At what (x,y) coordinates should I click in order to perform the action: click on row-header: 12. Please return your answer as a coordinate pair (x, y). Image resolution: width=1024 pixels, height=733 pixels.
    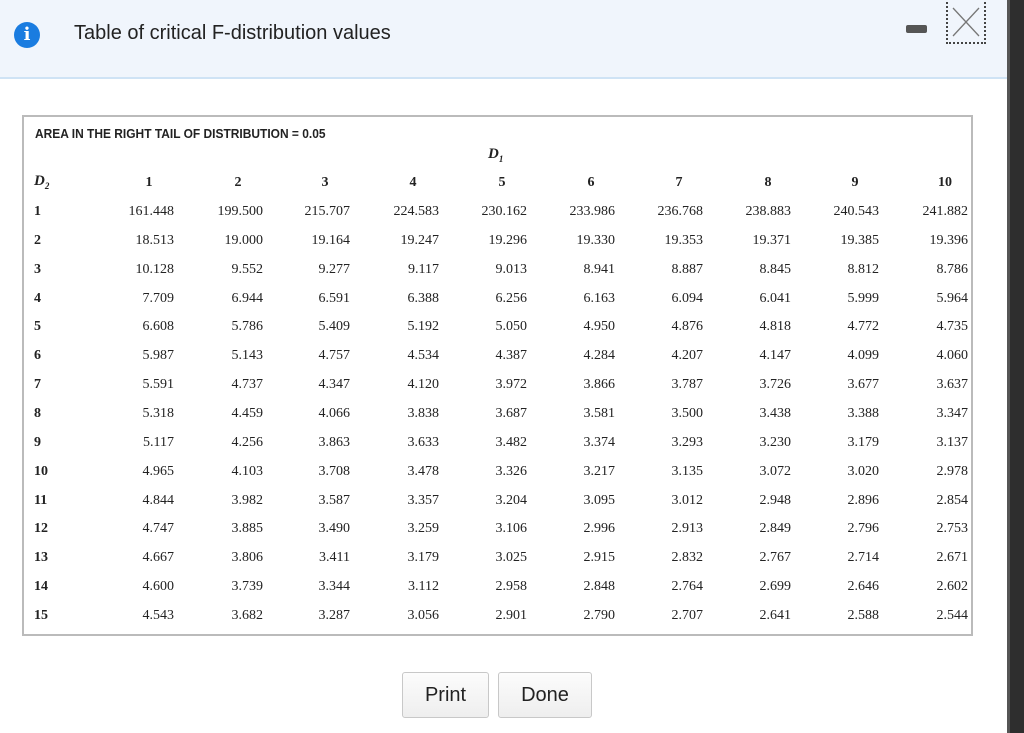
    Looking at the image, I should click on (41, 529).